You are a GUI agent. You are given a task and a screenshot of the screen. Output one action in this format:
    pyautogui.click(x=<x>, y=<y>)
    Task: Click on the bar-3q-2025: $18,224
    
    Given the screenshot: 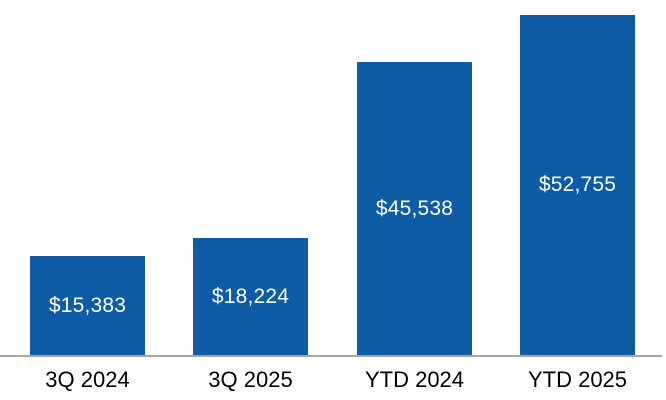 What is the action you would take?
    pyautogui.click(x=250, y=296)
    